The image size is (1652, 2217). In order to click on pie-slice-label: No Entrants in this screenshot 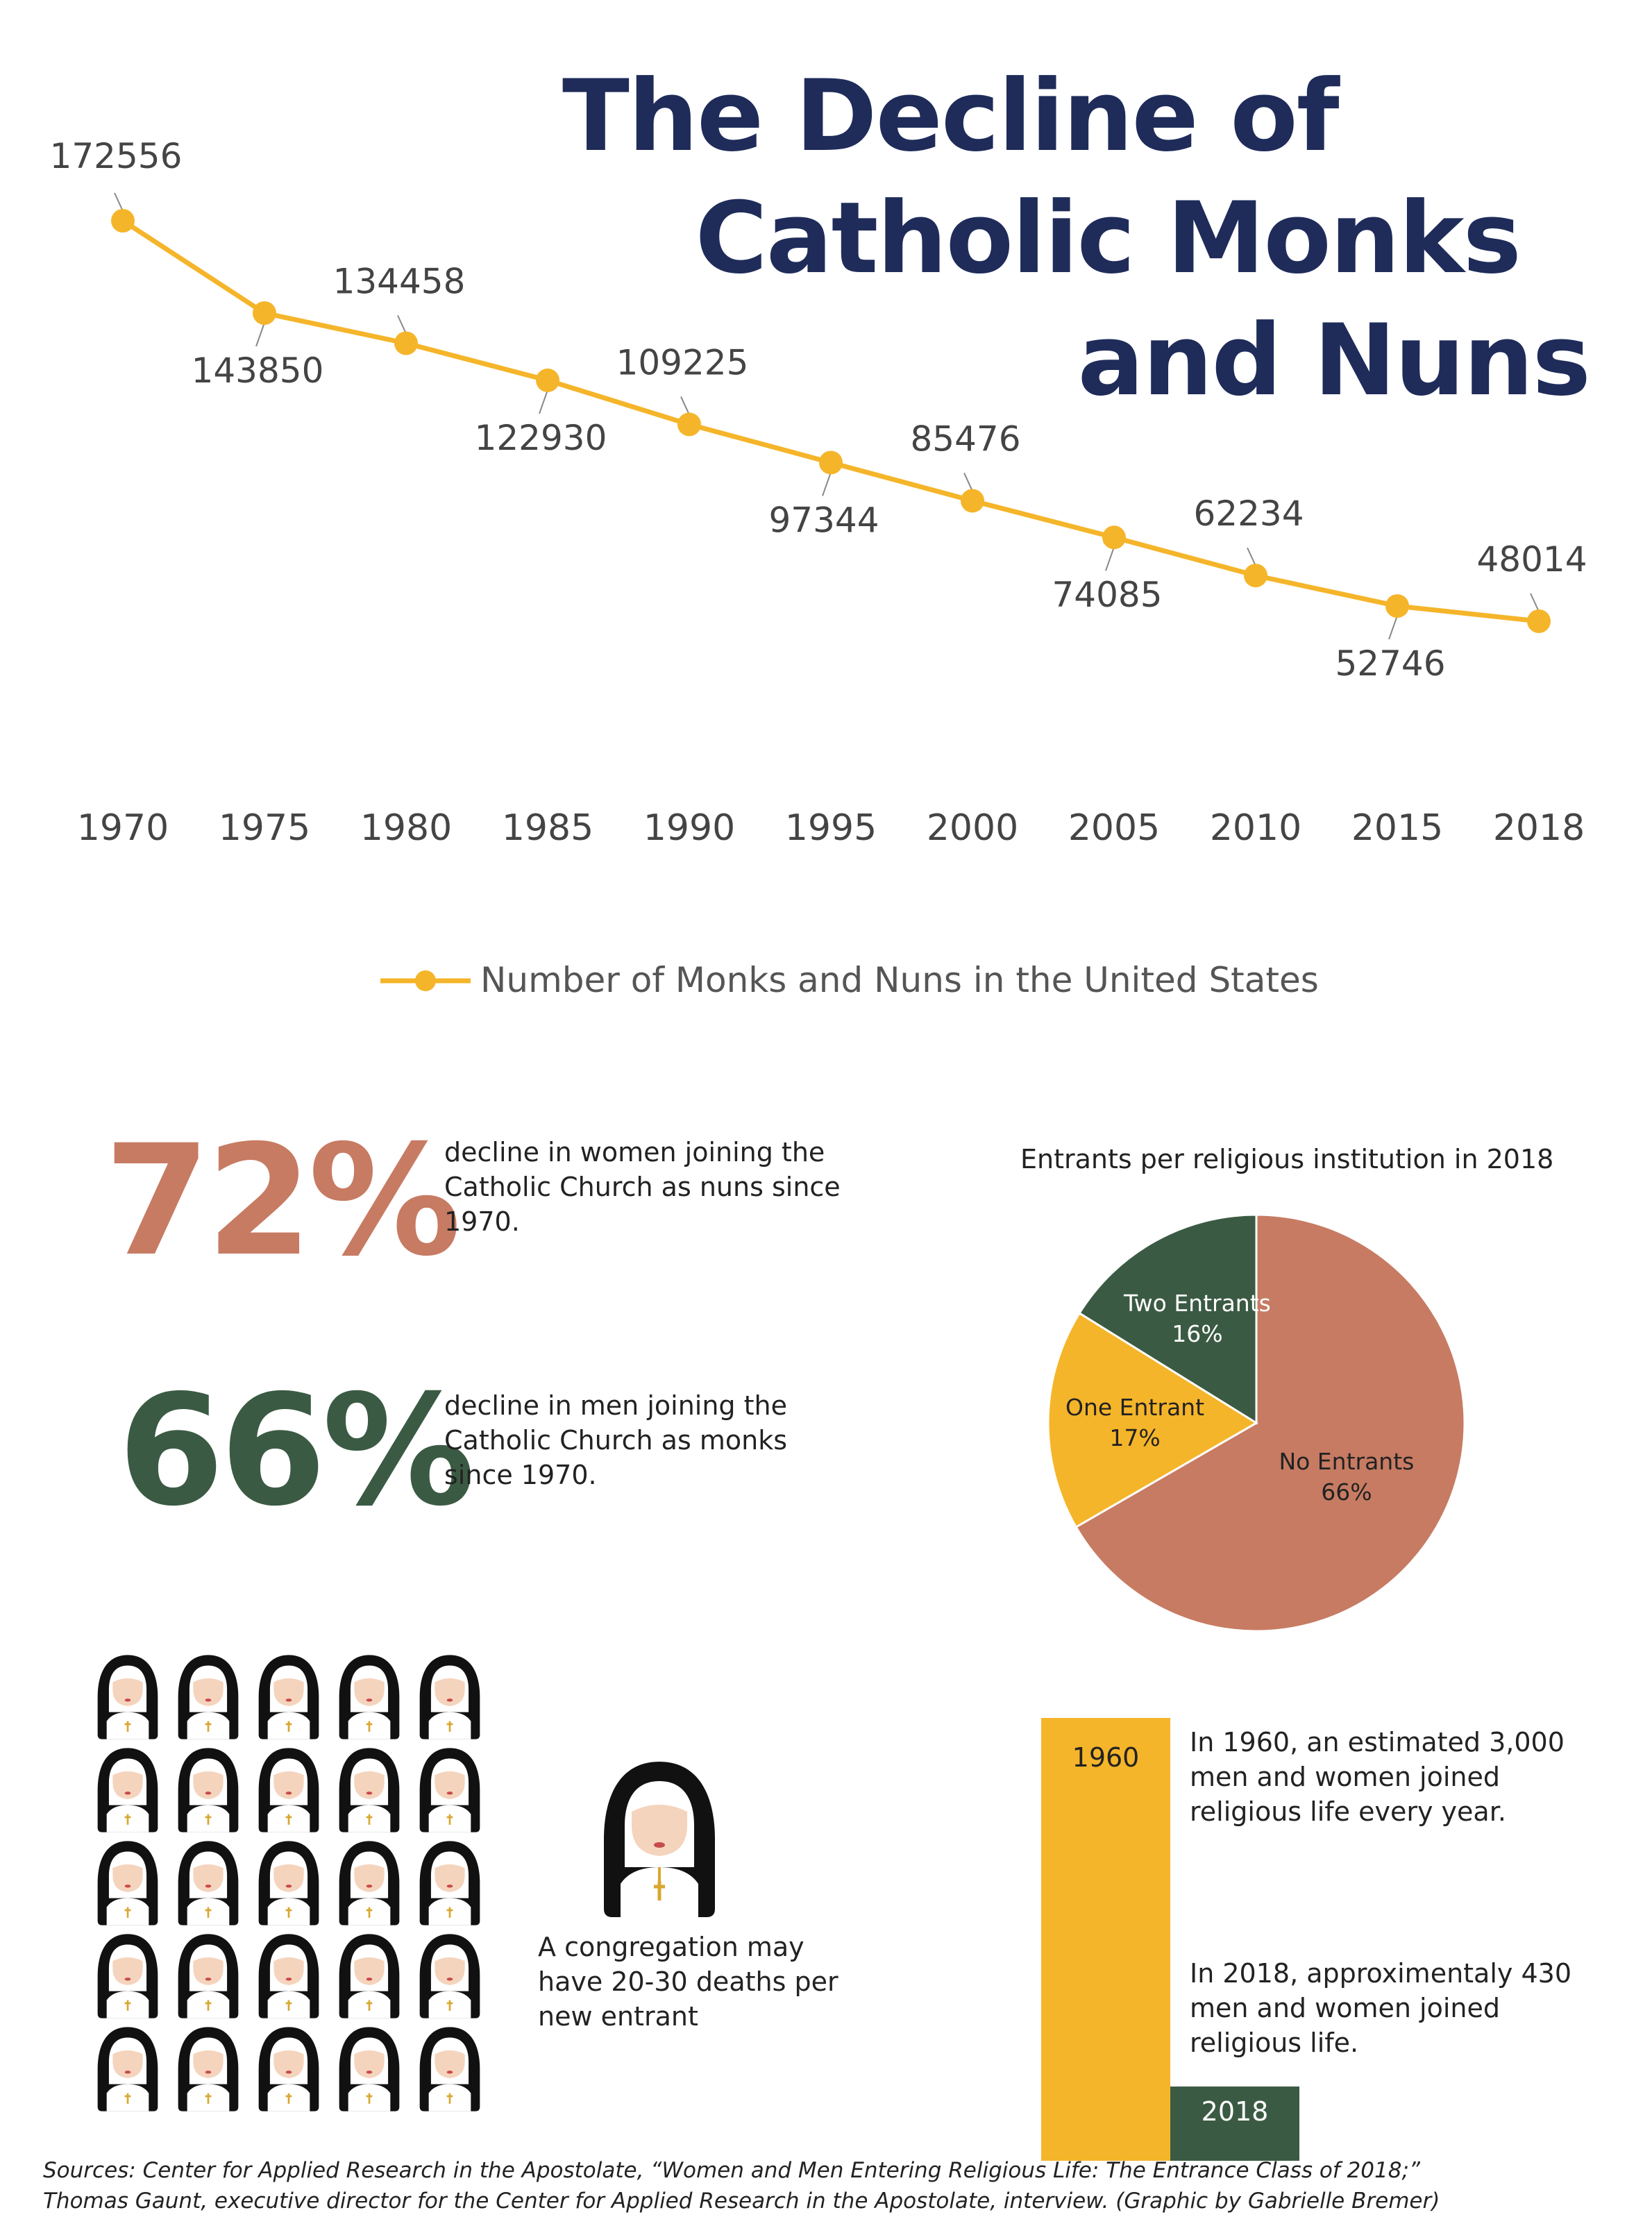, I will do `click(1346, 1461)`.